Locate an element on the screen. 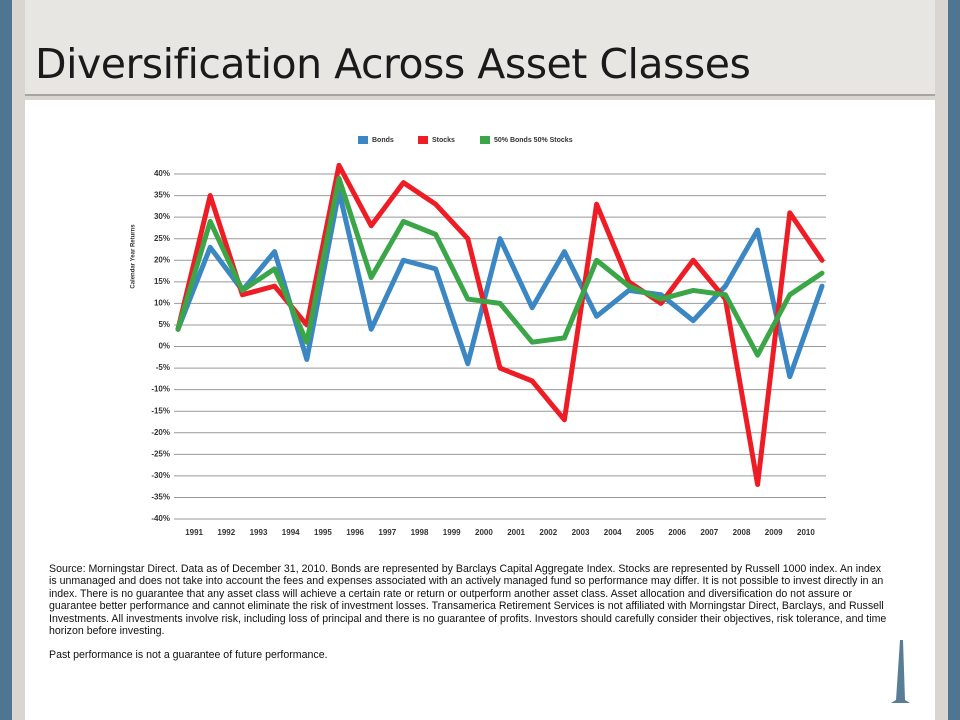 The image size is (960, 720). y-tick-label: -25% is located at coordinates (160, 453).